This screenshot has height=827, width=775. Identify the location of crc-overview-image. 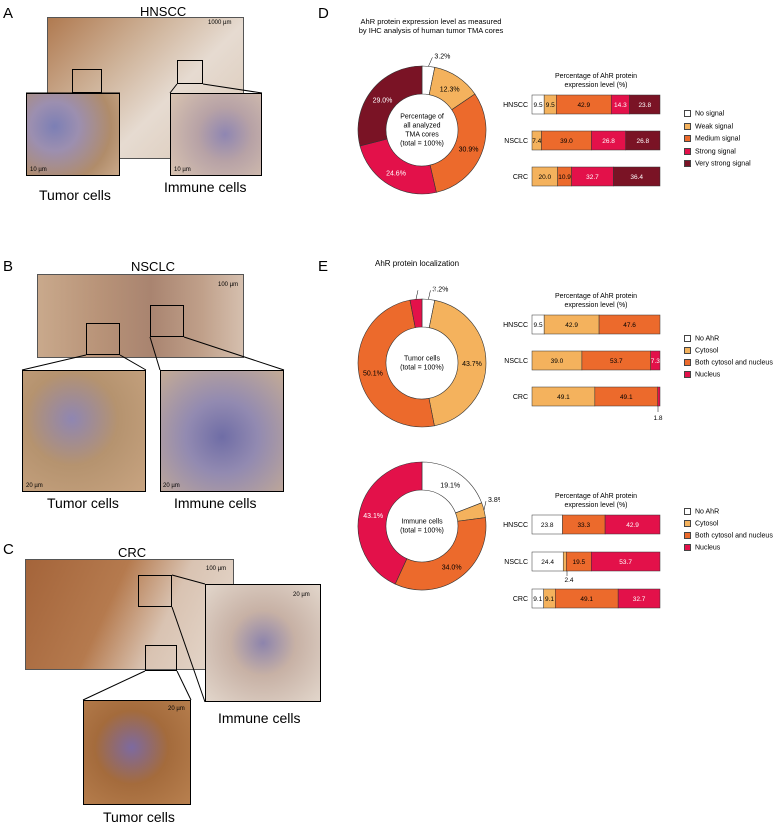
(129, 614).